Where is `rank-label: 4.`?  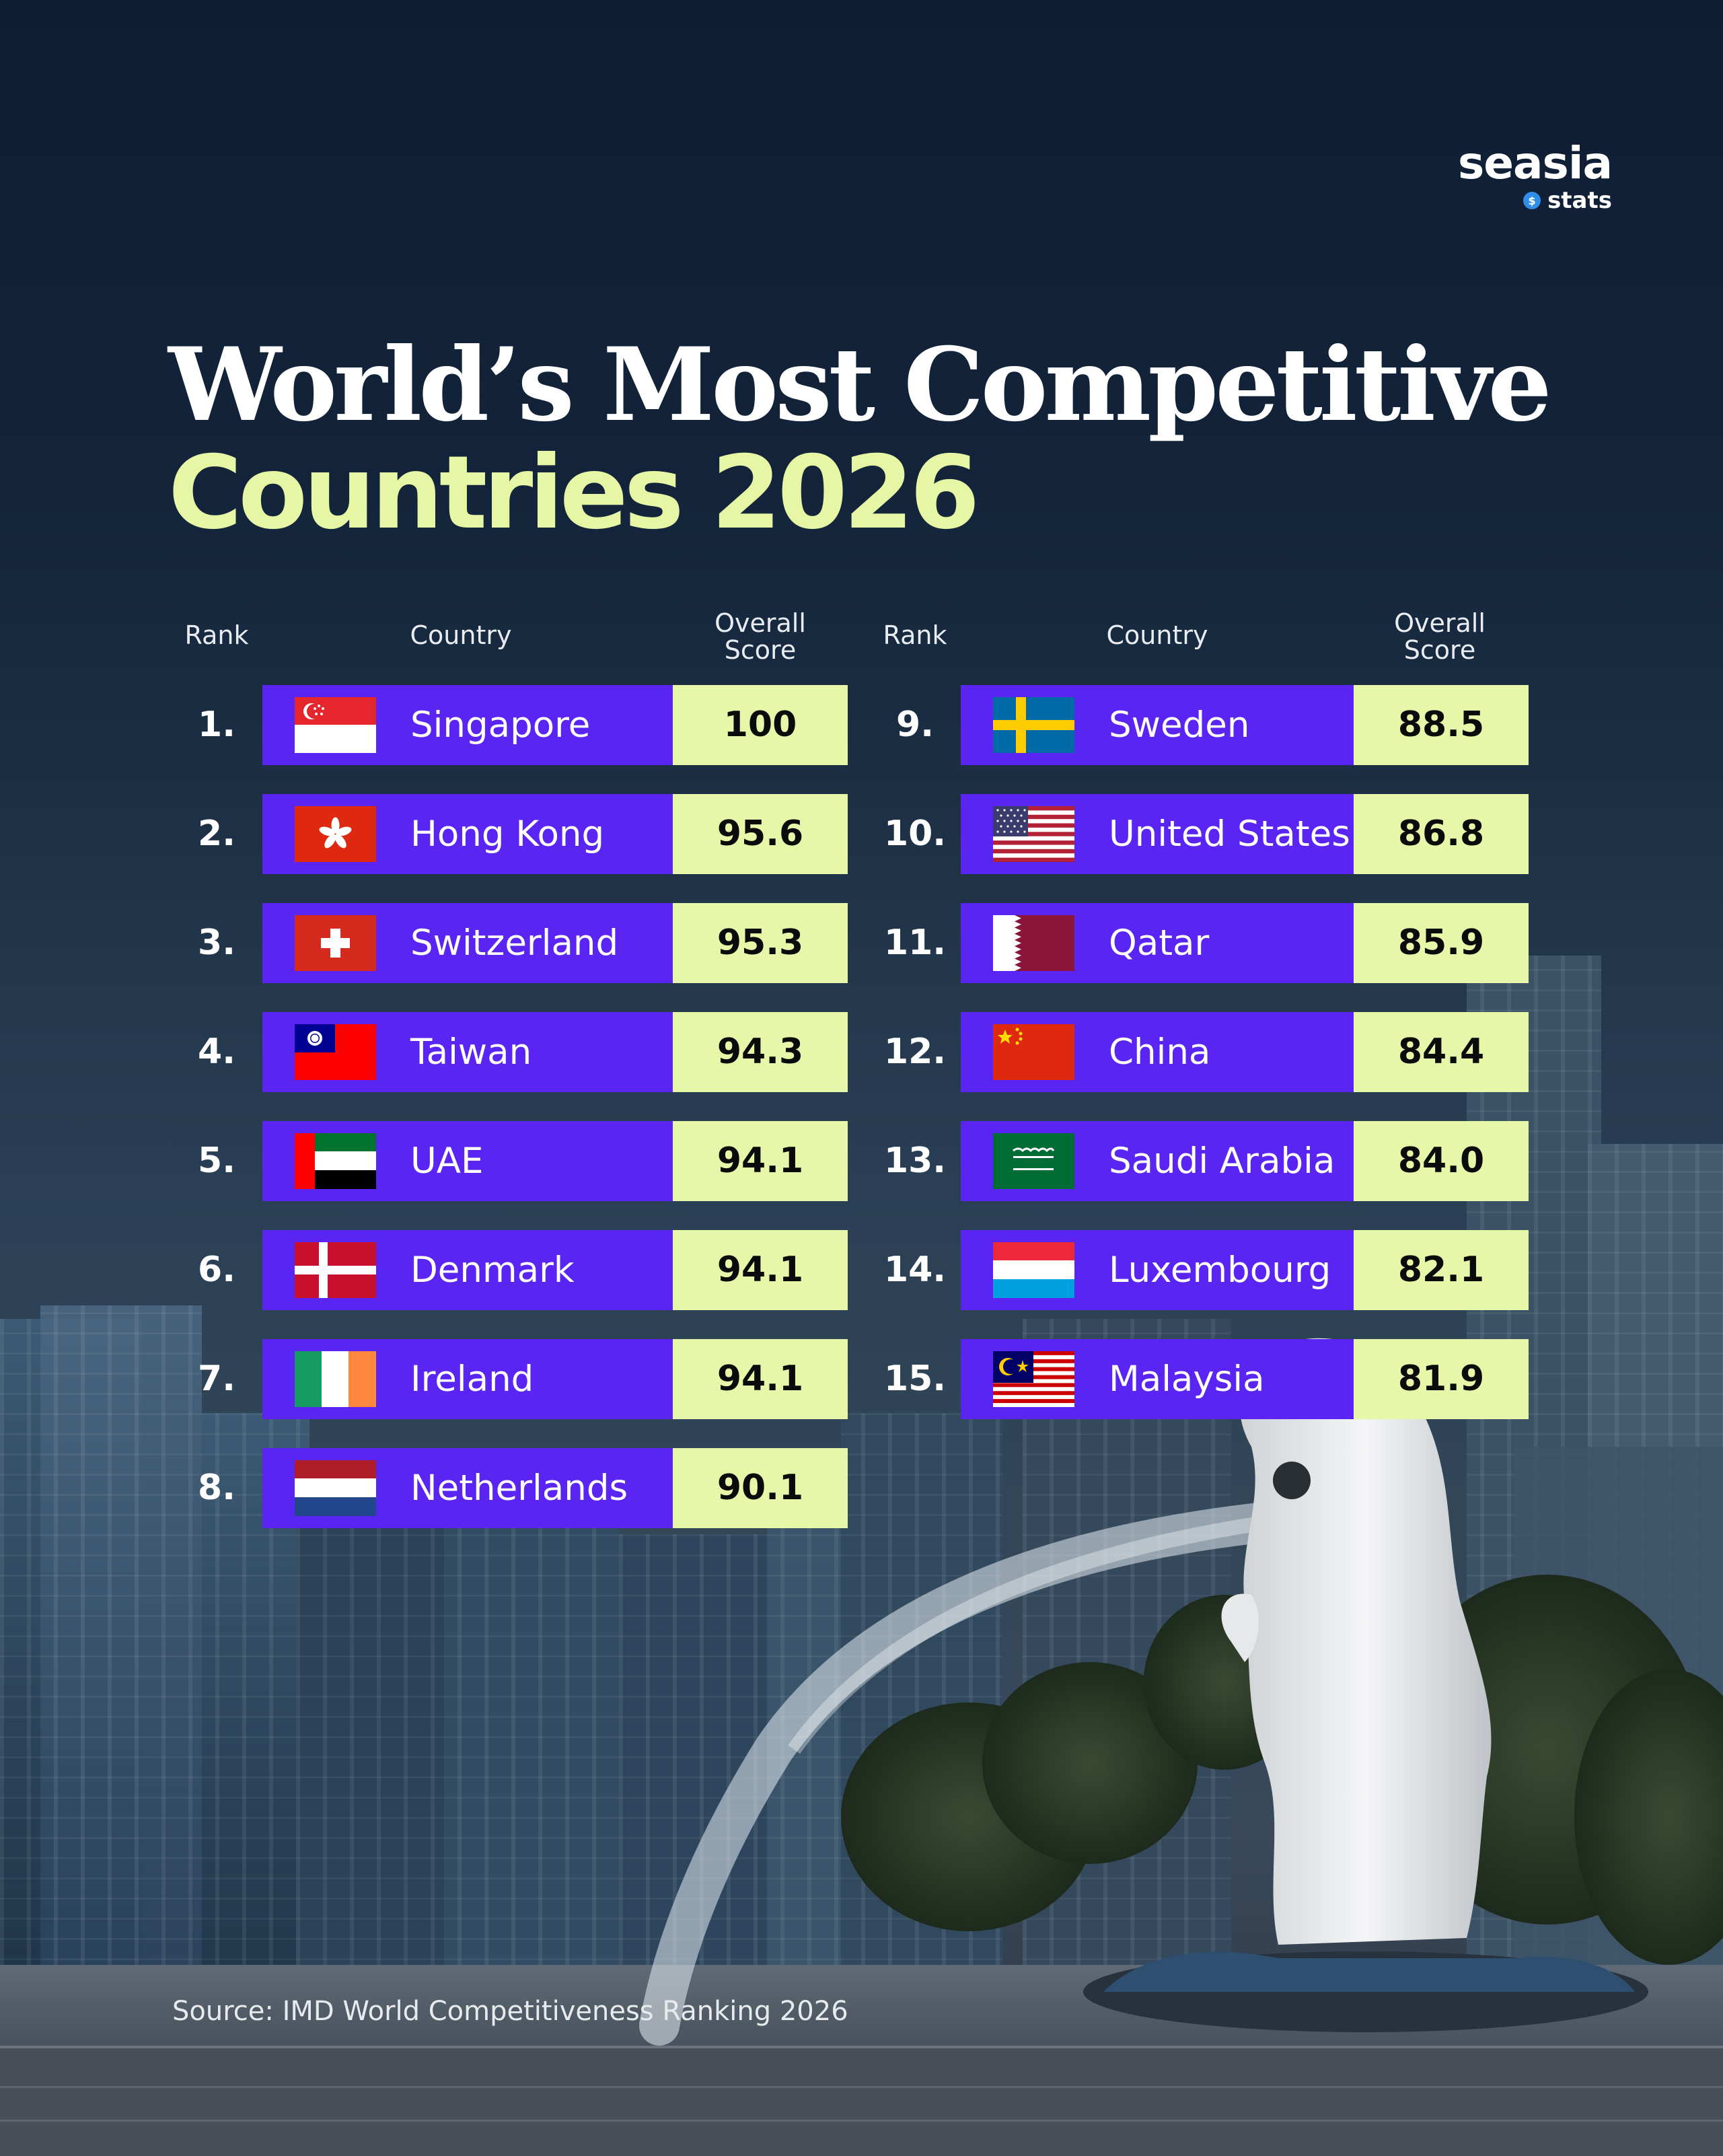 rank-label: 4. is located at coordinates (216, 1052).